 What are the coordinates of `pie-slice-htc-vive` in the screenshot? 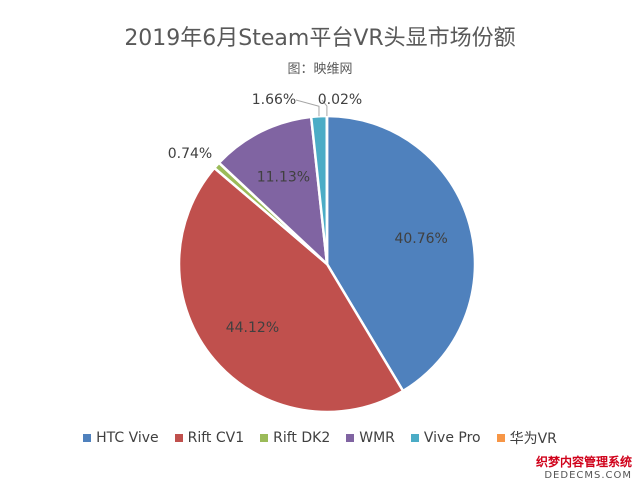 It's located at (401, 253).